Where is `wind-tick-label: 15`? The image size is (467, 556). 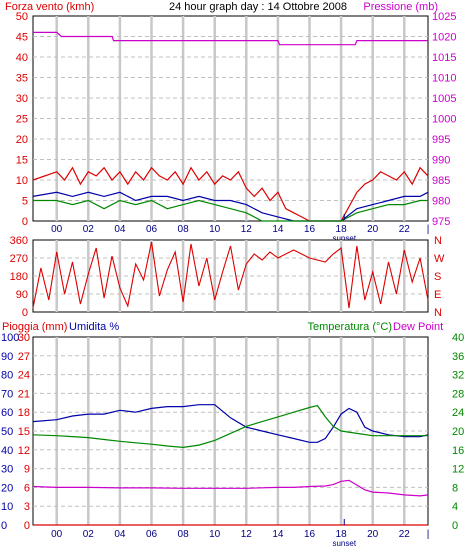 wind-tick-label: 15 is located at coordinates (22, 161).